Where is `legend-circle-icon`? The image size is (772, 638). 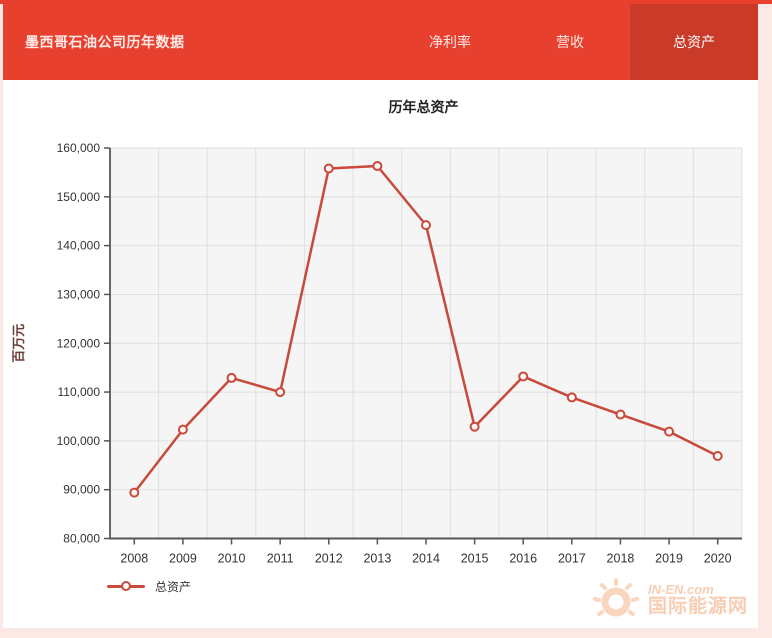 legend-circle-icon is located at coordinates (126, 586).